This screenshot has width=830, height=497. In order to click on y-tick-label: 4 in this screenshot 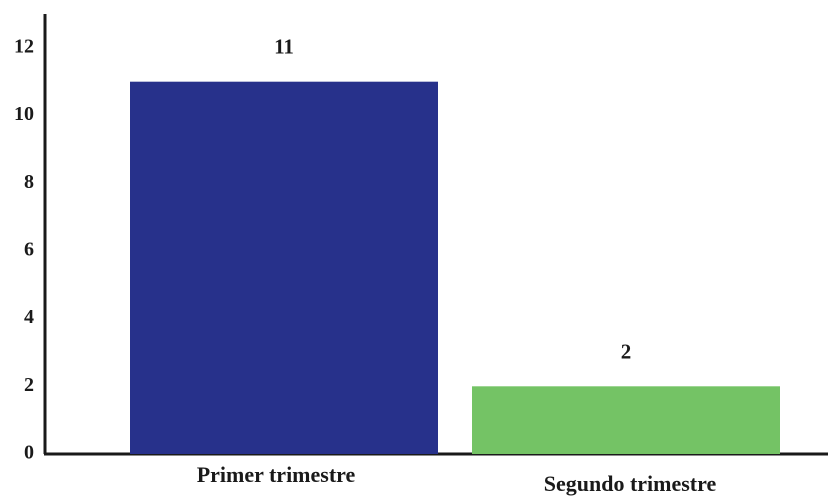, I will do `click(29, 317)`.